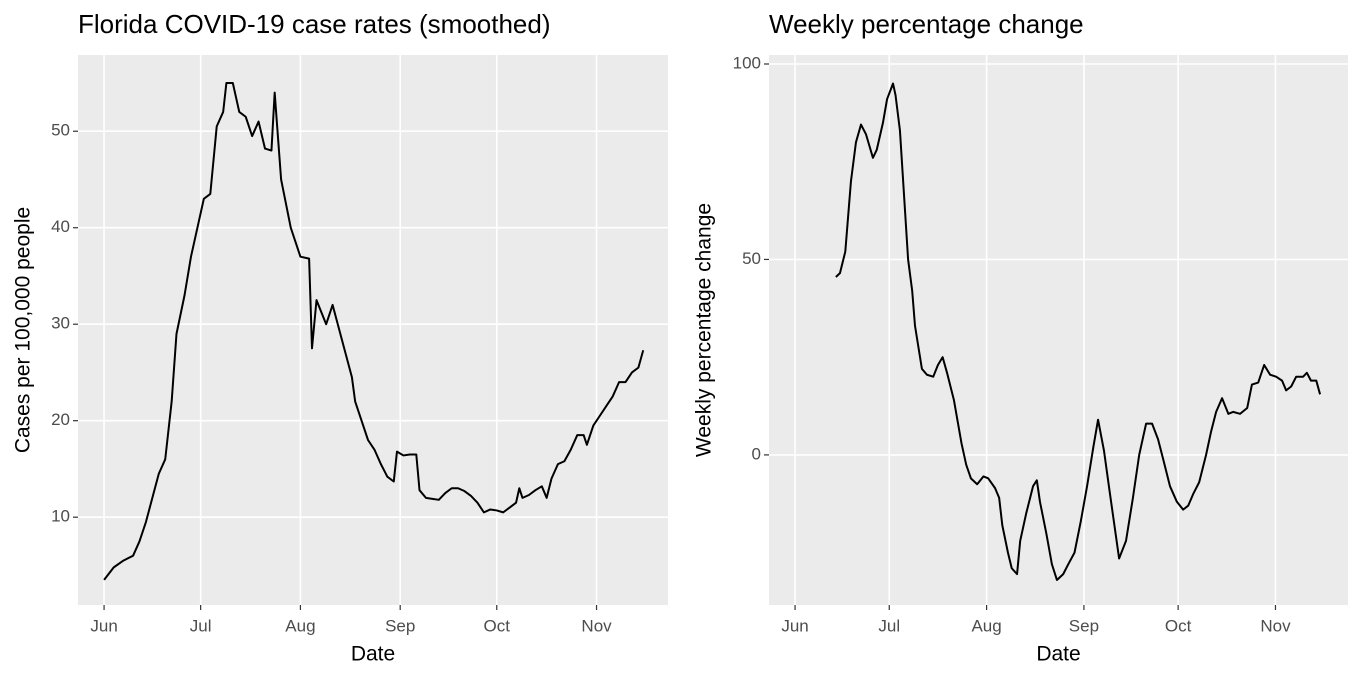 The image size is (1360, 680). I want to click on y-tick-label: 100, so click(747, 62).